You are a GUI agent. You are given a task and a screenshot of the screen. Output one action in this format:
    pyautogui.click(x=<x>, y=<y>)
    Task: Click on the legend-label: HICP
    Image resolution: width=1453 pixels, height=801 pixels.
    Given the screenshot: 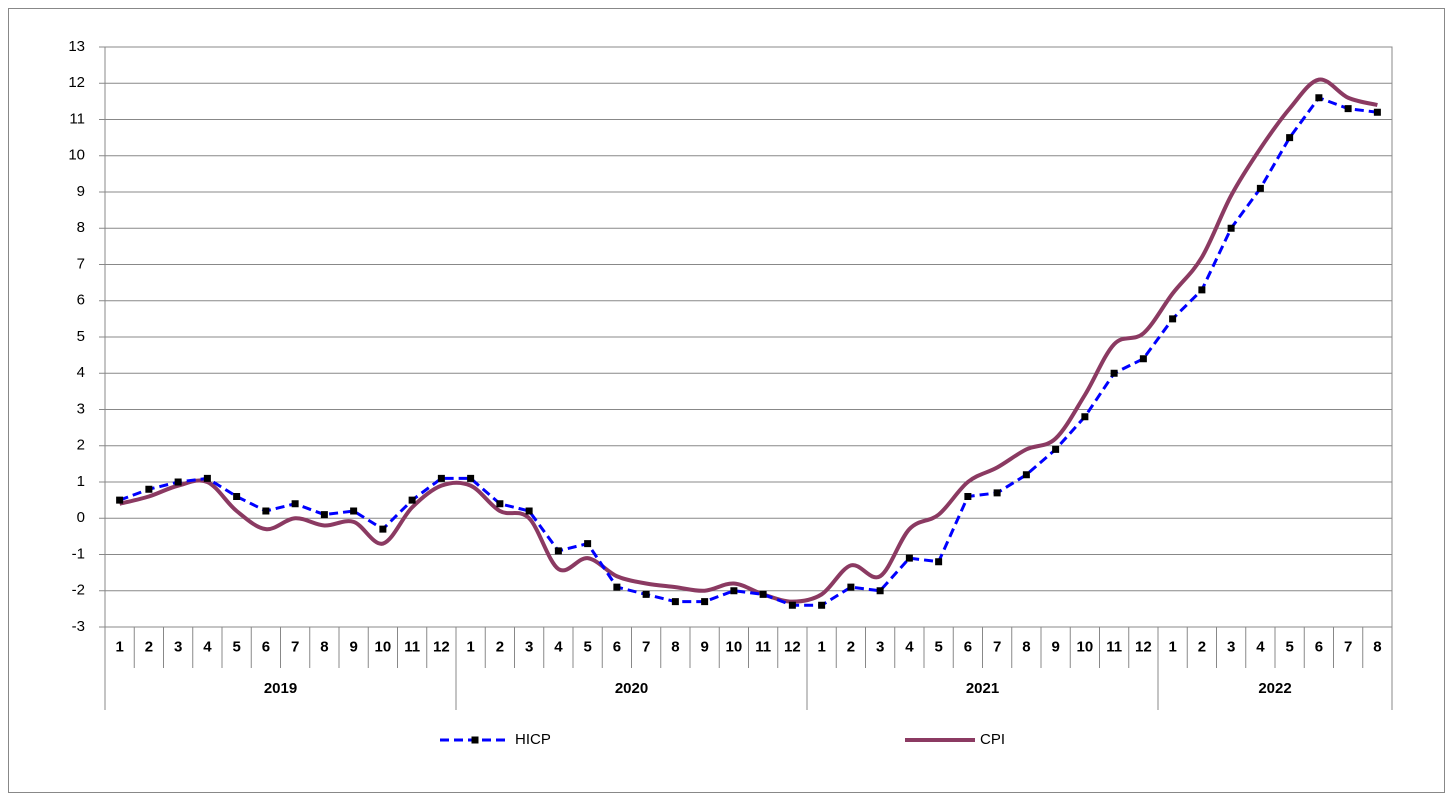 What is the action you would take?
    pyautogui.click(x=533, y=739)
    